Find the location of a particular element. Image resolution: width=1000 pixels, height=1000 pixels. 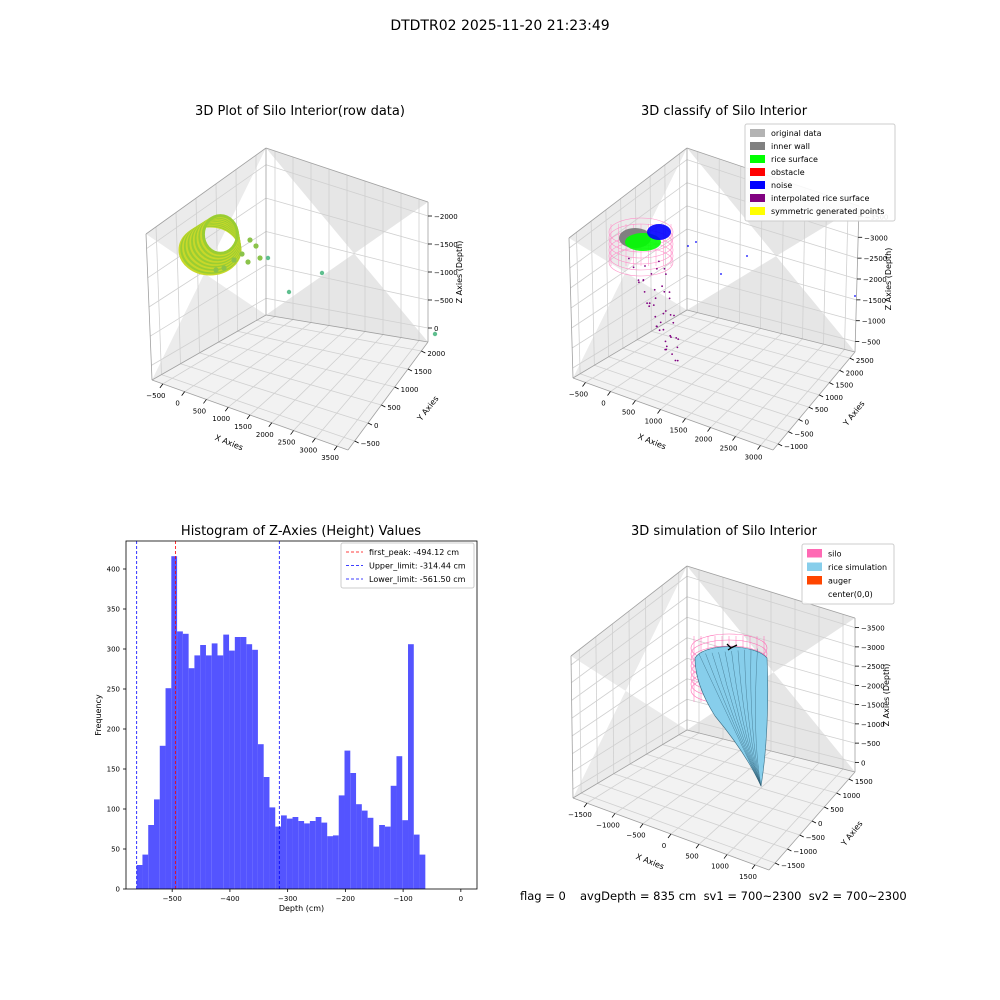

classify-zlabel: Z Axies (Depth) is located at coordinates (888, 279).